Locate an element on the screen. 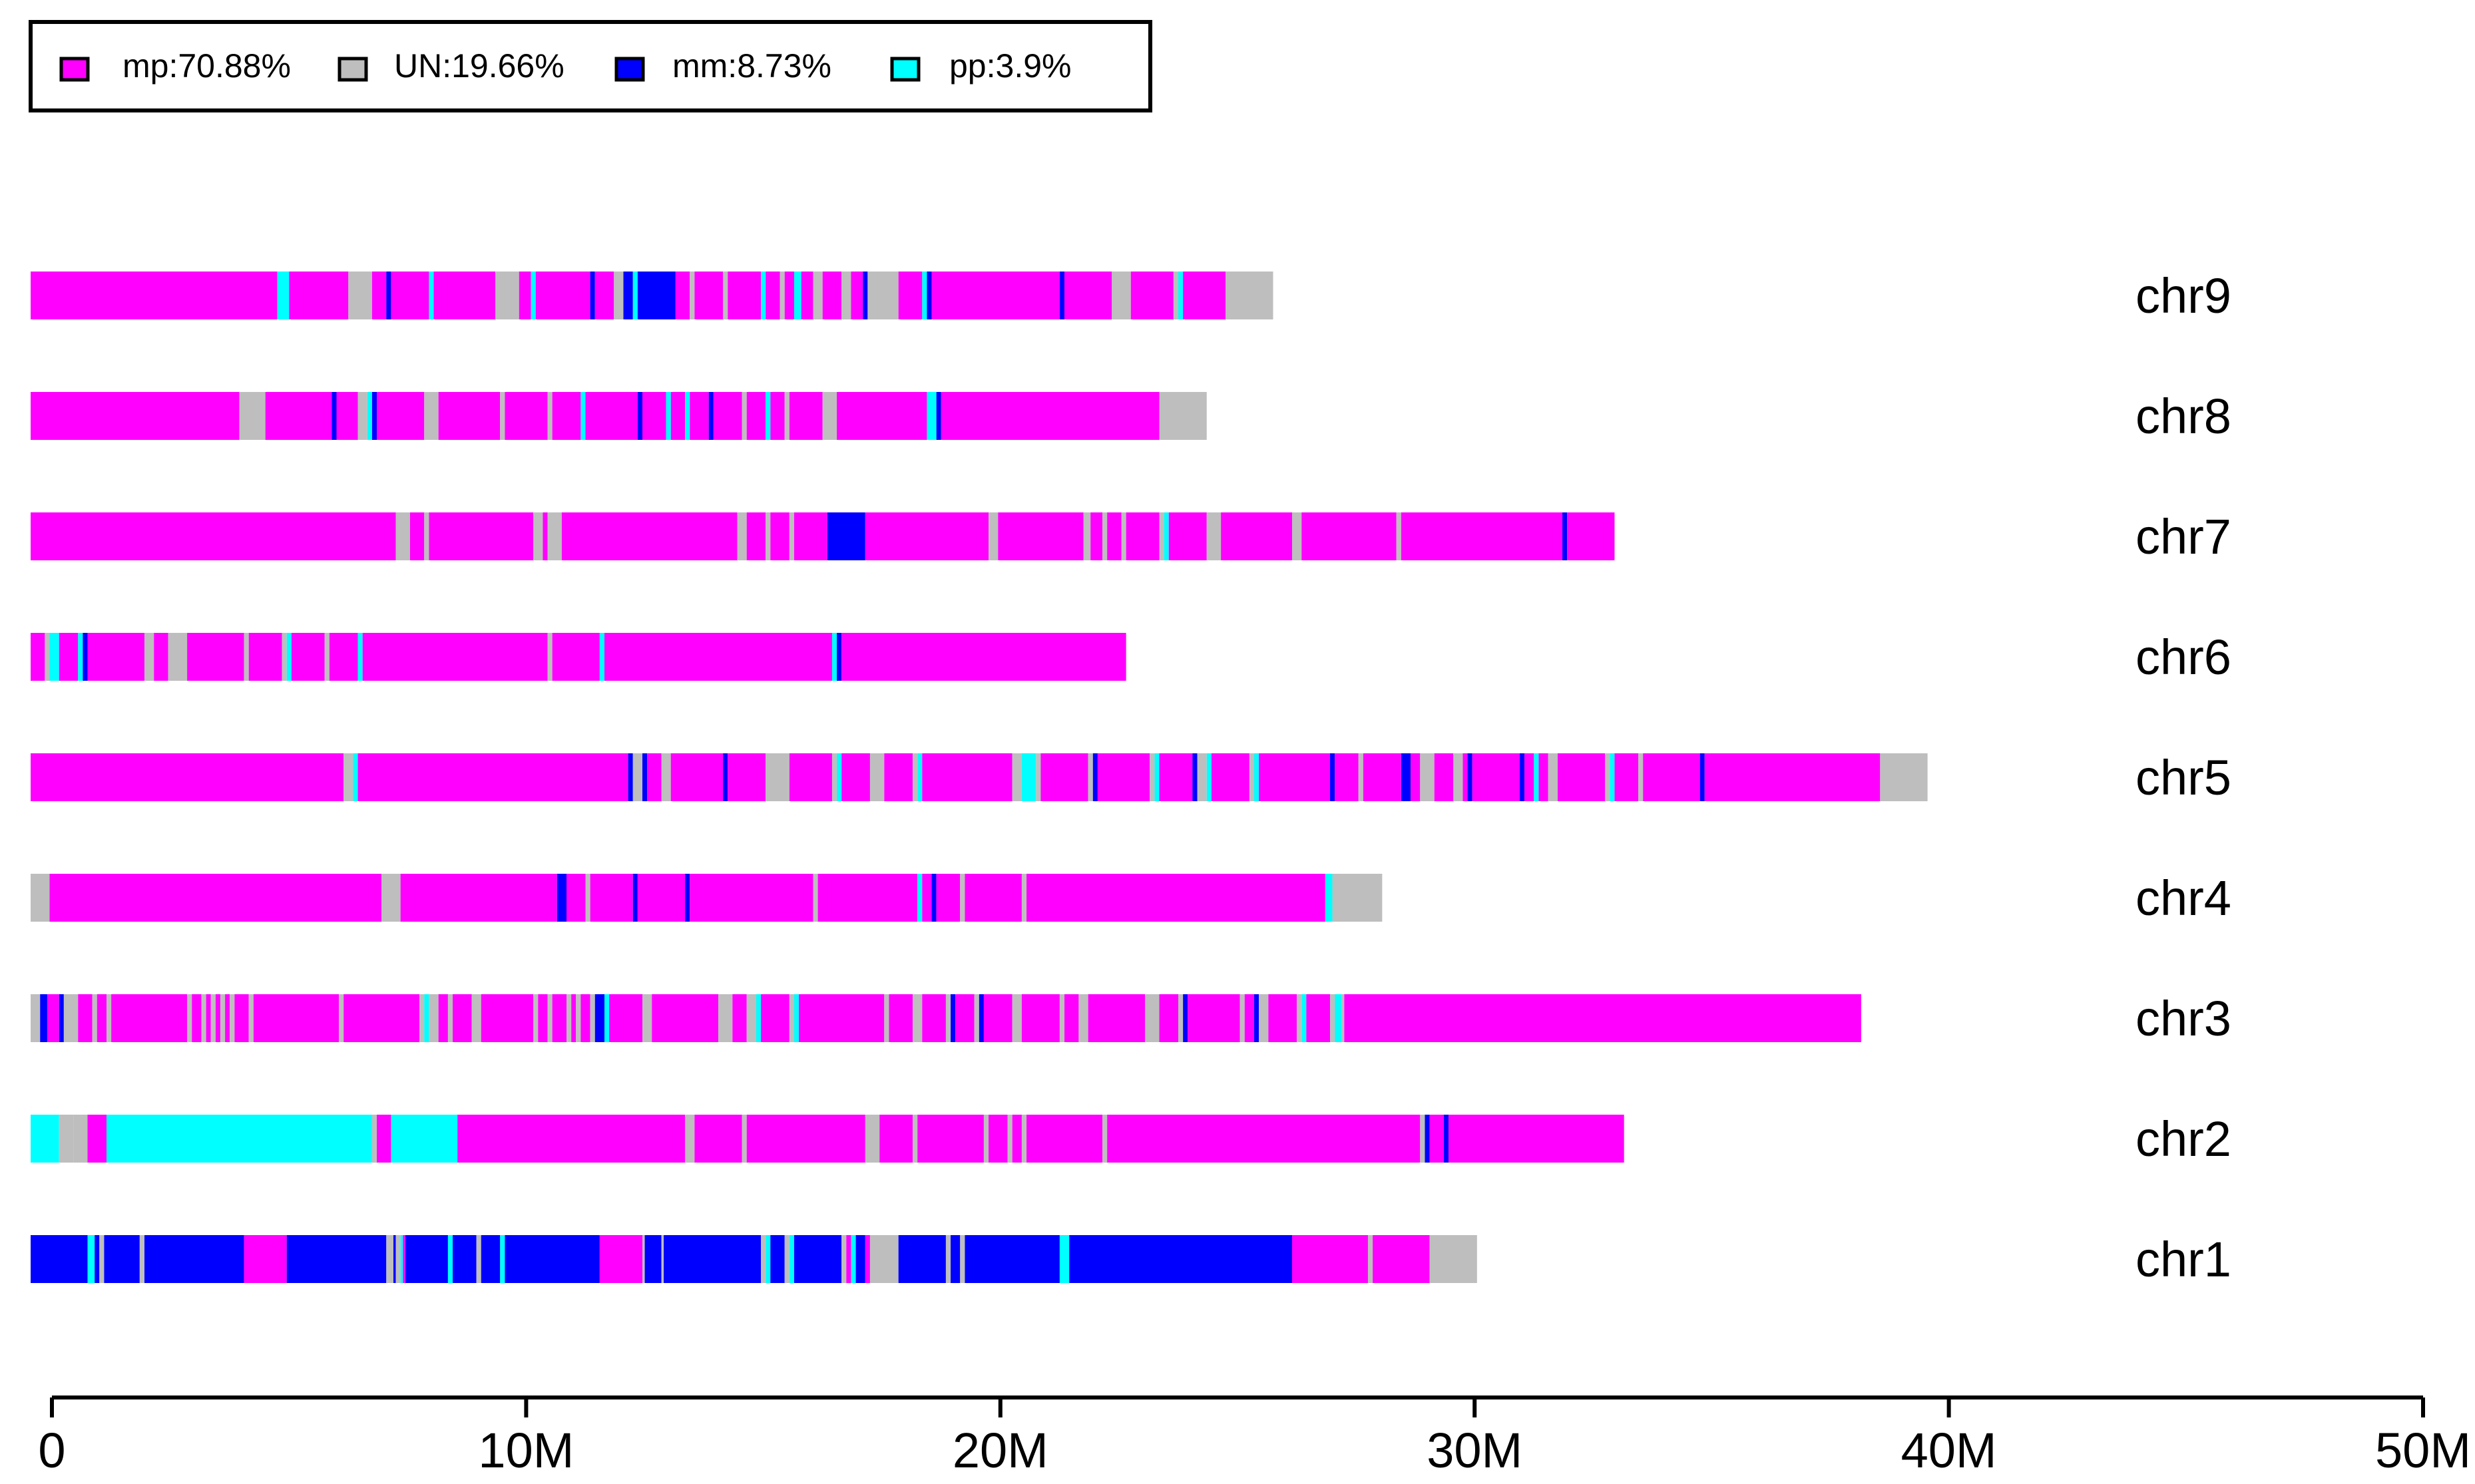 The height and width of the screenshot is (1484, 2475). chromosome-label-chr8: chr8 is located at coordinates (2183, 416).